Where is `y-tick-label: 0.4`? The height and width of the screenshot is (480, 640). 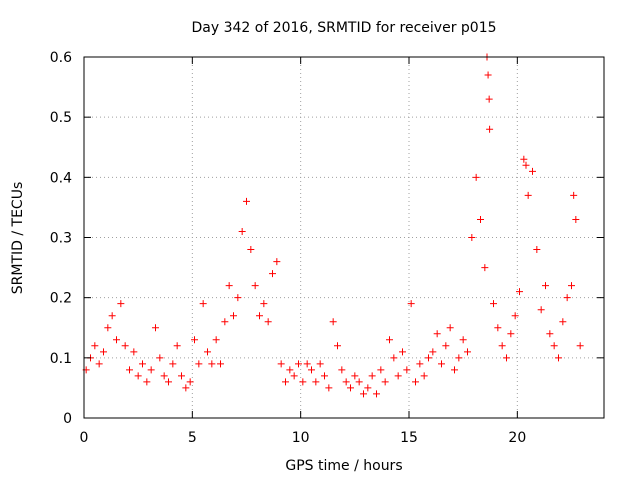 y-tick-label: 0.4 is located at coordinates (61, 178).